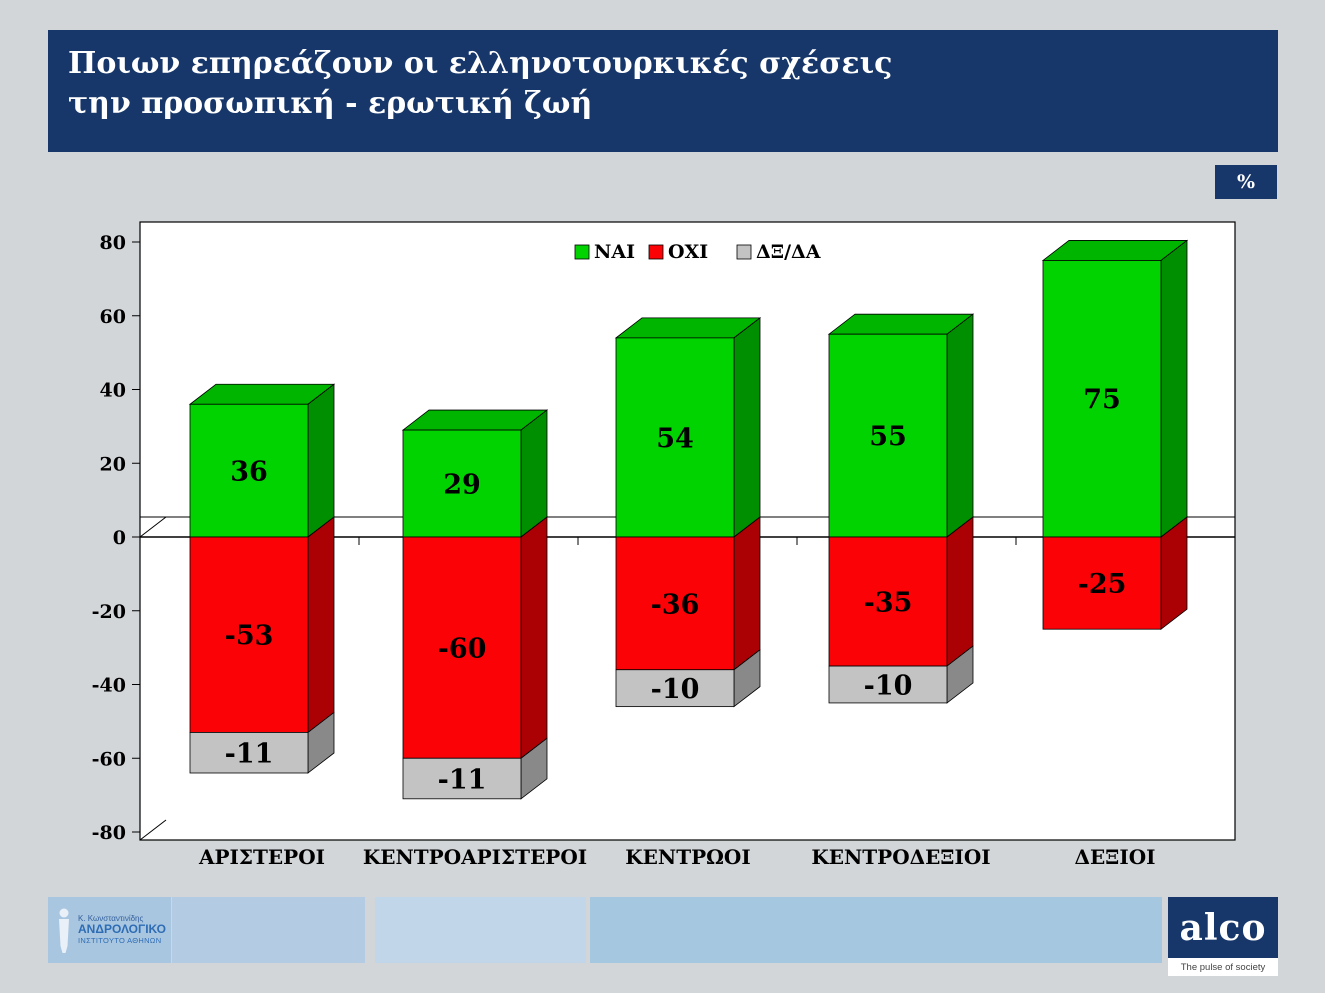 The height and width of the screenshot is (993, 1325). I want to click on y-axis-tick-label: 0, so click(119, 538).